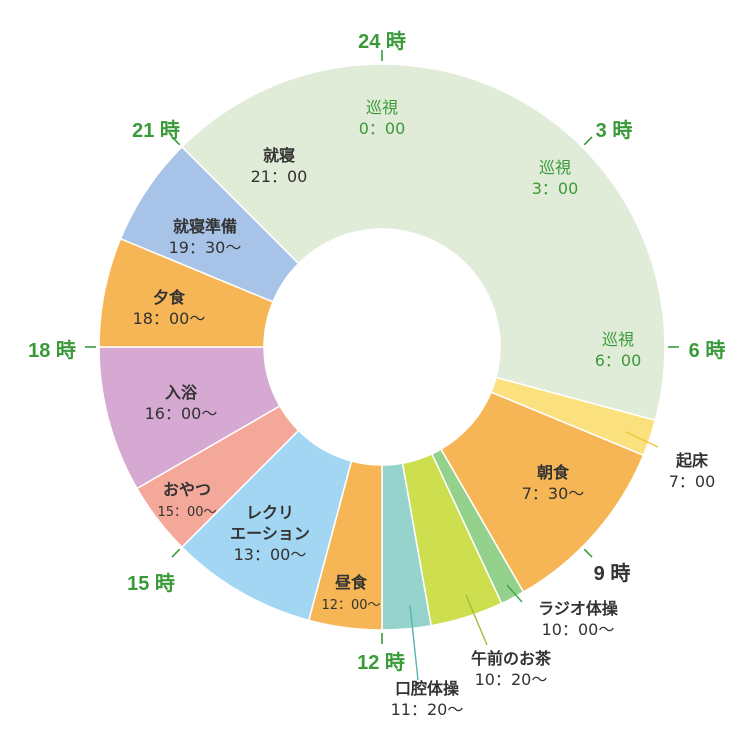 Image resolution: width=750 pixels, height=749 pixels. What do you see at coordinates (52, 350) in the screenshot?
I see `hour-label-18: 18 時` at bounding box center [52, 350].